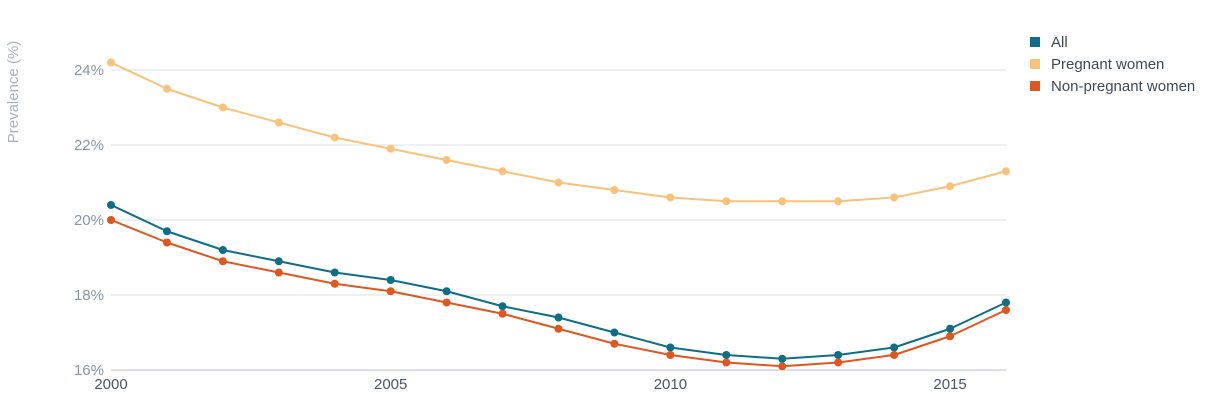  What do you see at coordinates (1123, 86) in the screenshot?
I see `legend-label: Non-pregnant women` at bounding box center [1123, 86].